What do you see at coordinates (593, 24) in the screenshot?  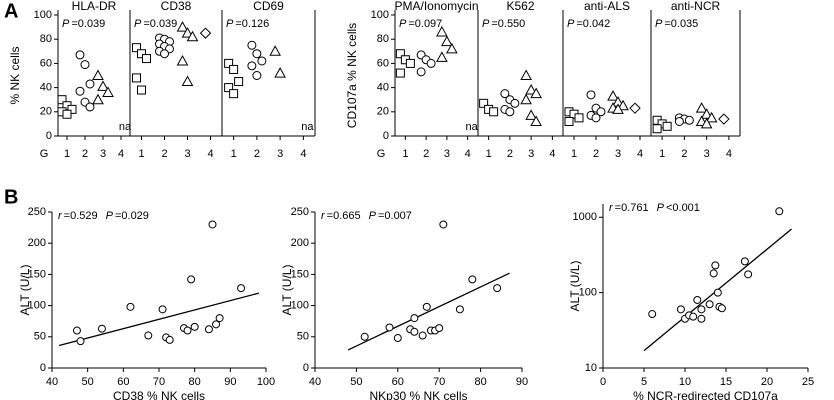 I see `stat-value: =0.042` at bounding box center [593, 24].